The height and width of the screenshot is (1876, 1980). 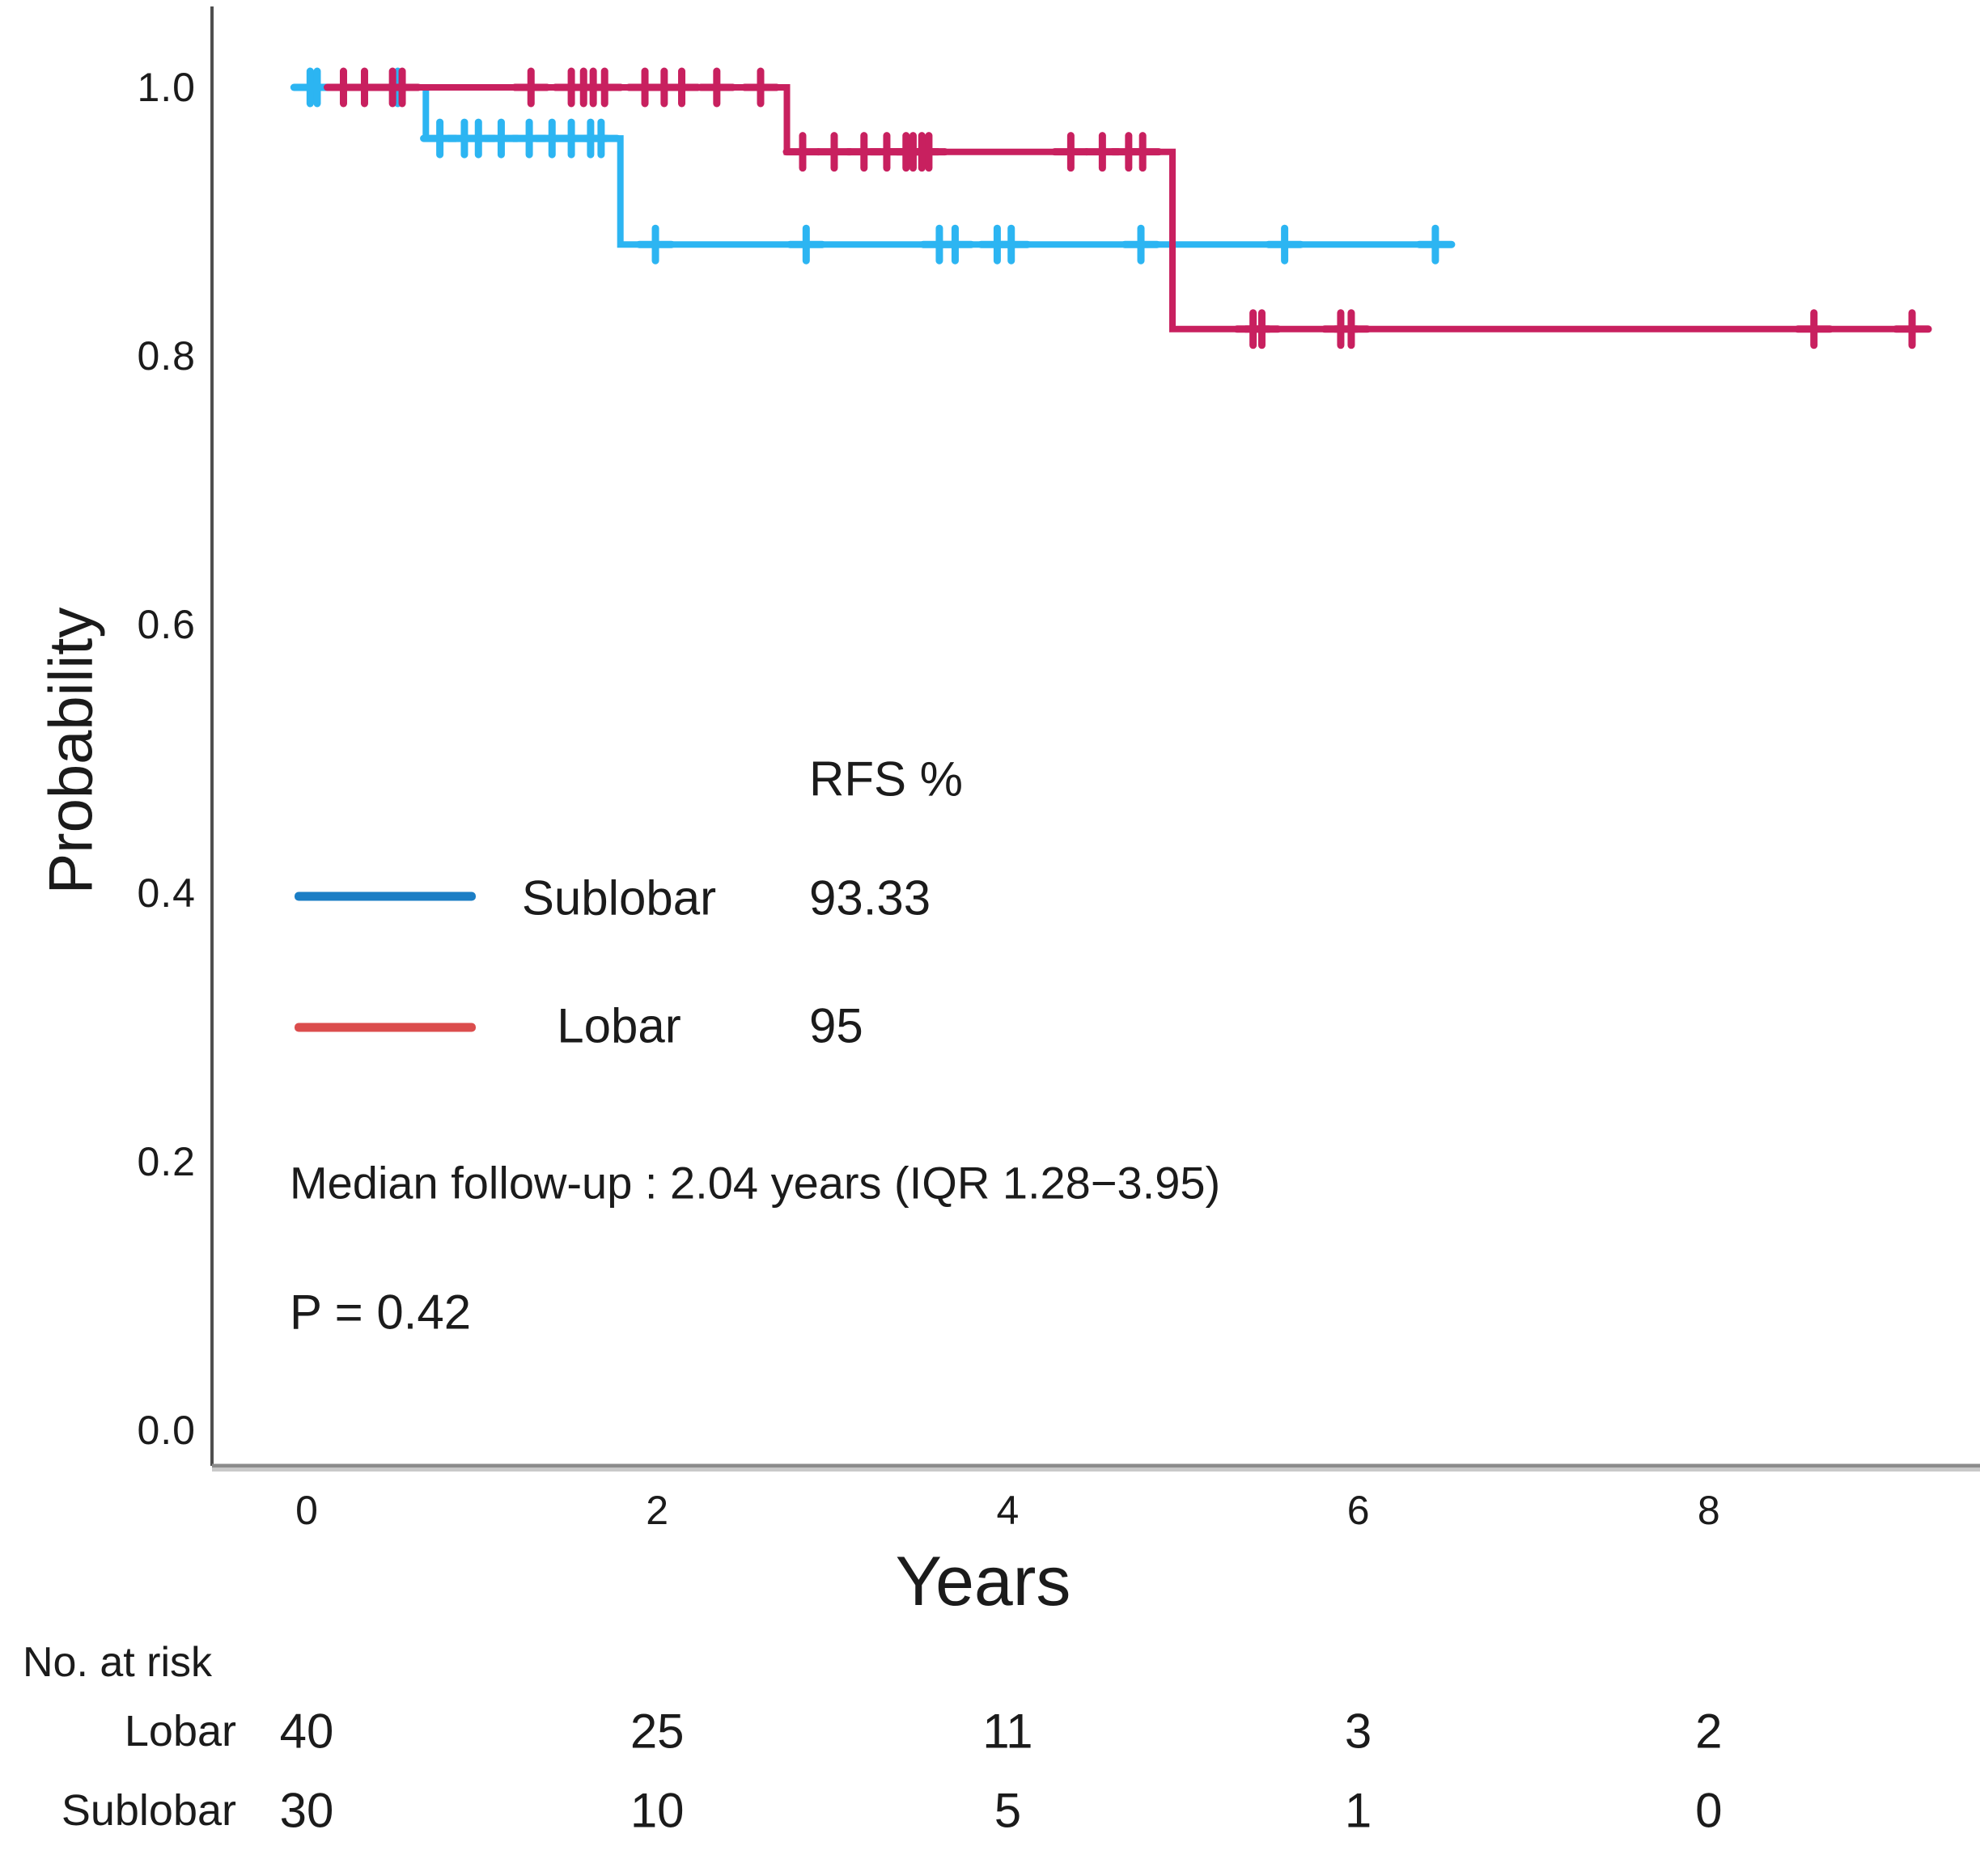 I want to click on legend-value-sublobar: 93.33, so click(x=870, y=897).